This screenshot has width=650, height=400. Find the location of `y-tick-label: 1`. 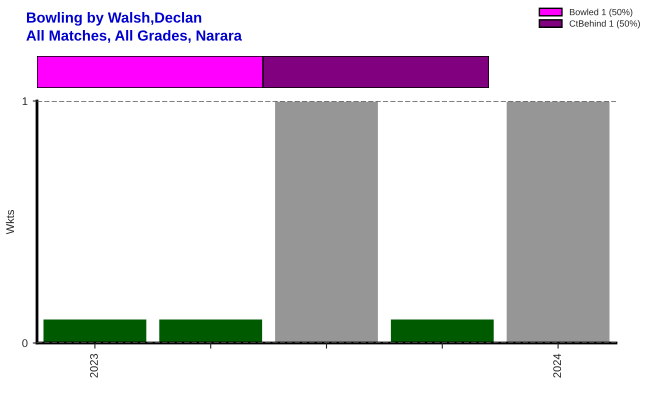

y-tick-label: 1 is located at coordinates (25, 101).